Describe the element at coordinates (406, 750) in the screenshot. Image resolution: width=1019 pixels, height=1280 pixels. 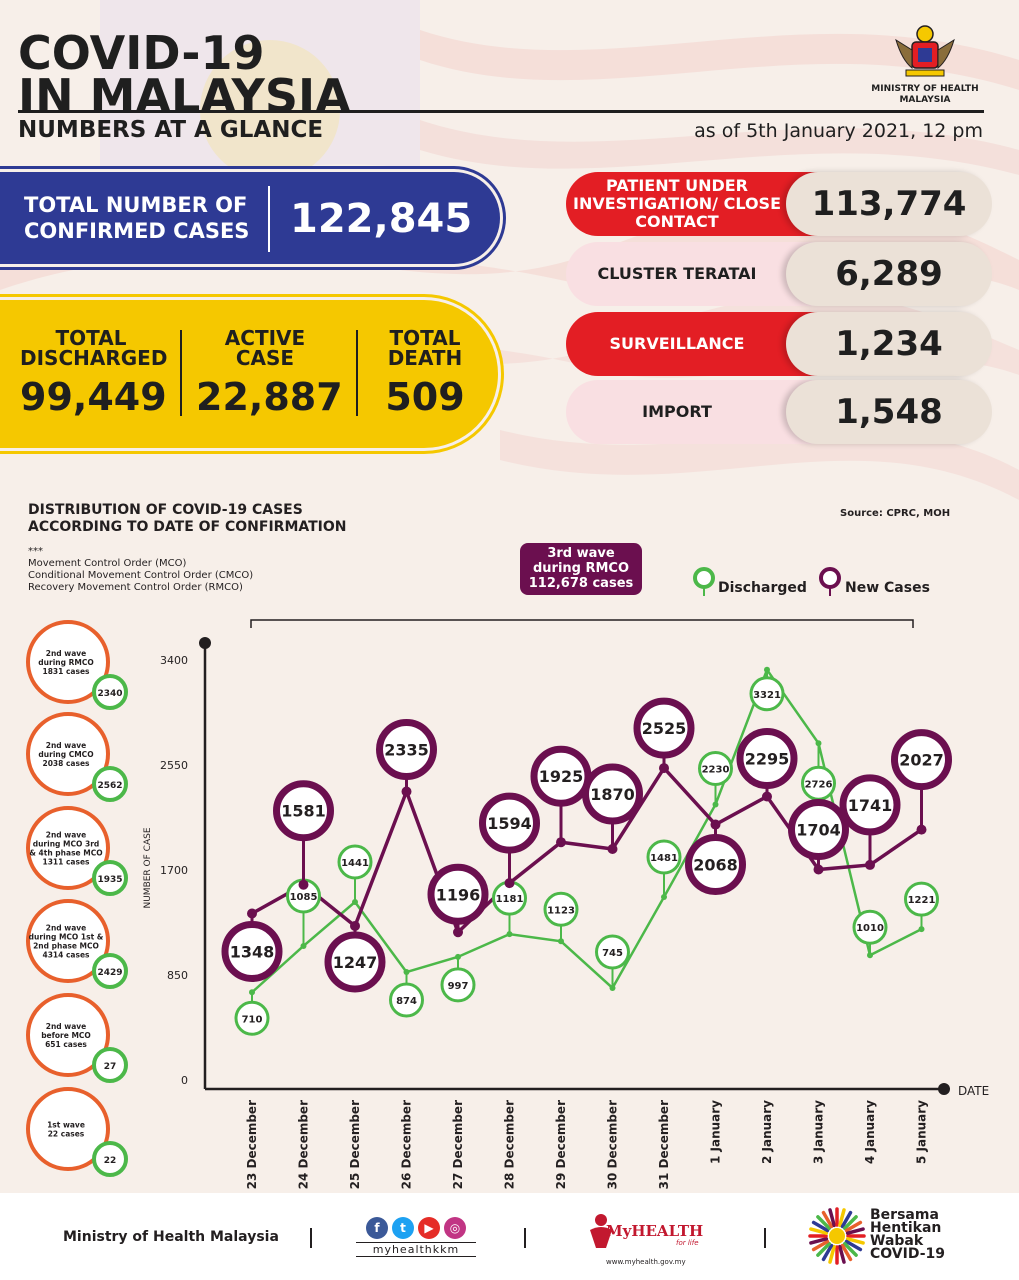
I see `new-cases-value-label: 2335` at that location.